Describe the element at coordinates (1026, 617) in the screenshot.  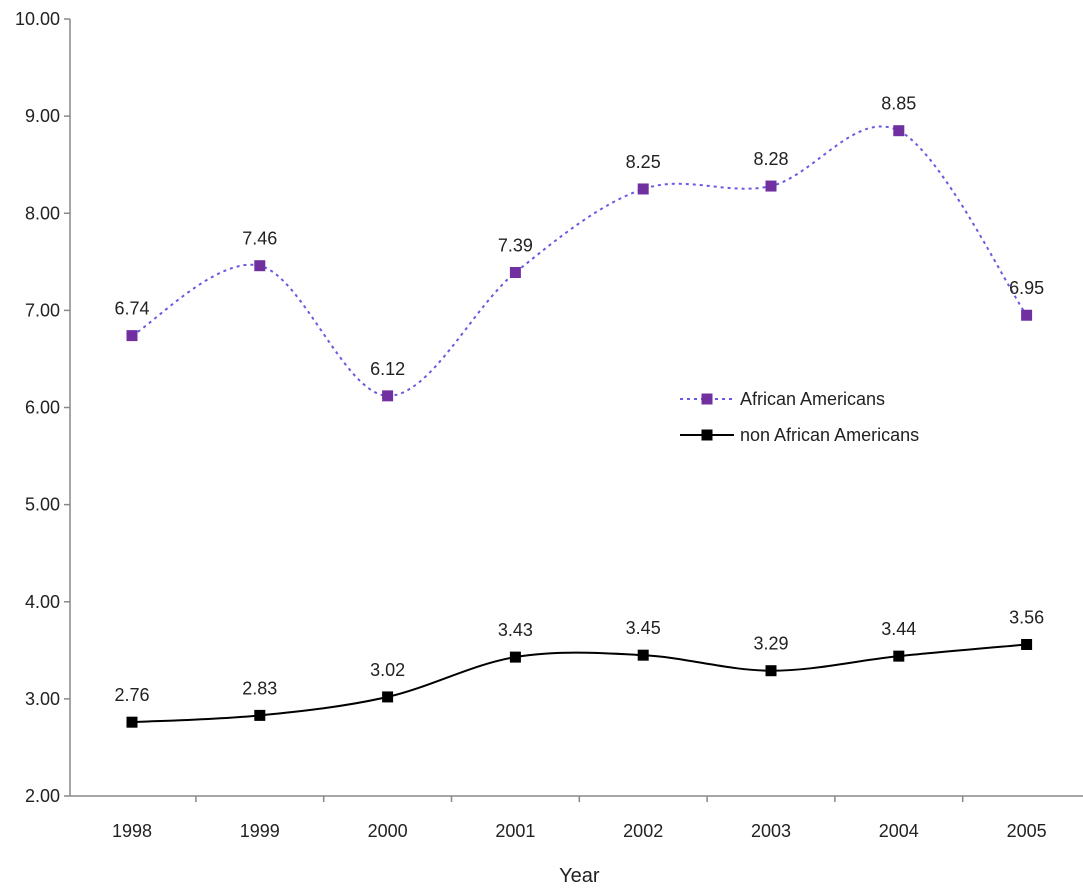
I see `data-label: 3.56` at that location.